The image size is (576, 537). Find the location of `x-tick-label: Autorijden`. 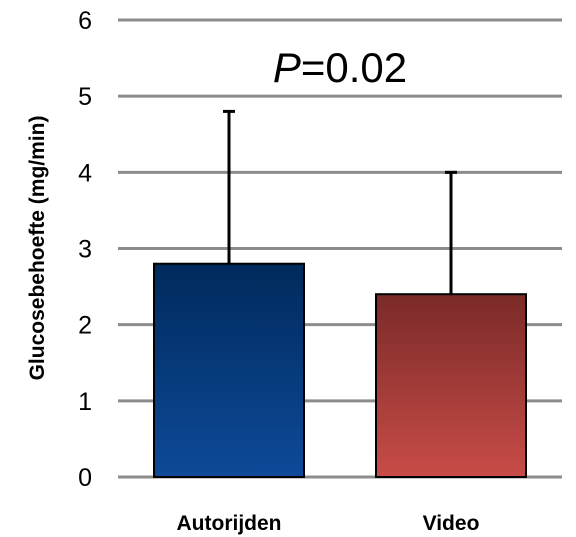

x-tick-label: Autorijden is located at coordinates (229, 523).